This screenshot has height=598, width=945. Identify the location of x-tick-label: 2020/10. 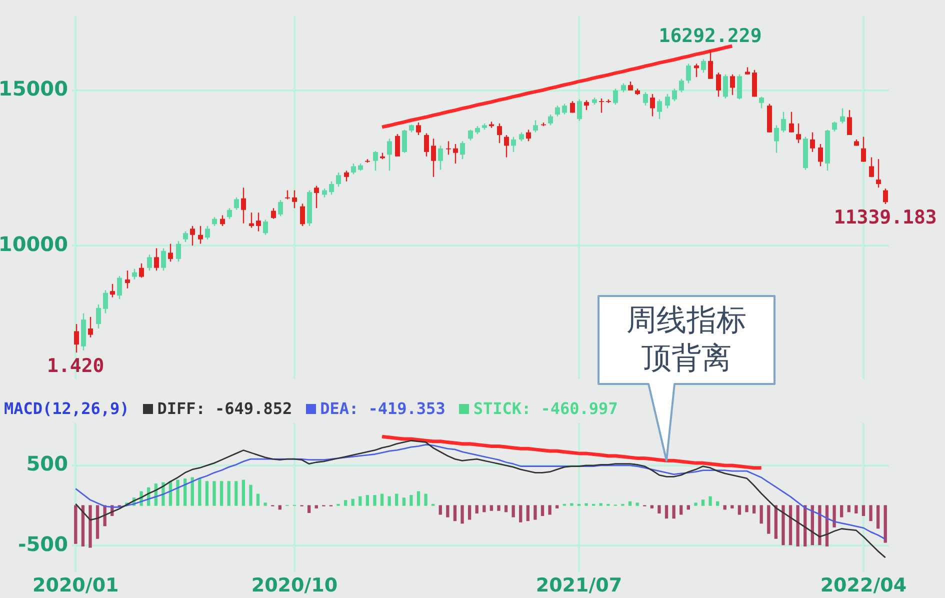
(294, 585).